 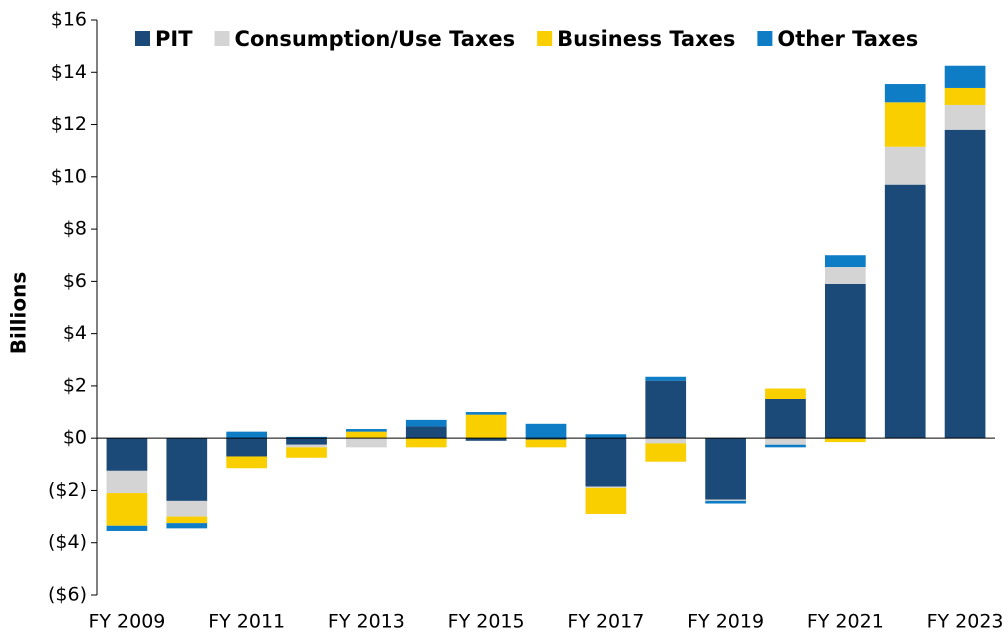 I want to click on y-tick-label: ($4), so click(x=67, y=542).